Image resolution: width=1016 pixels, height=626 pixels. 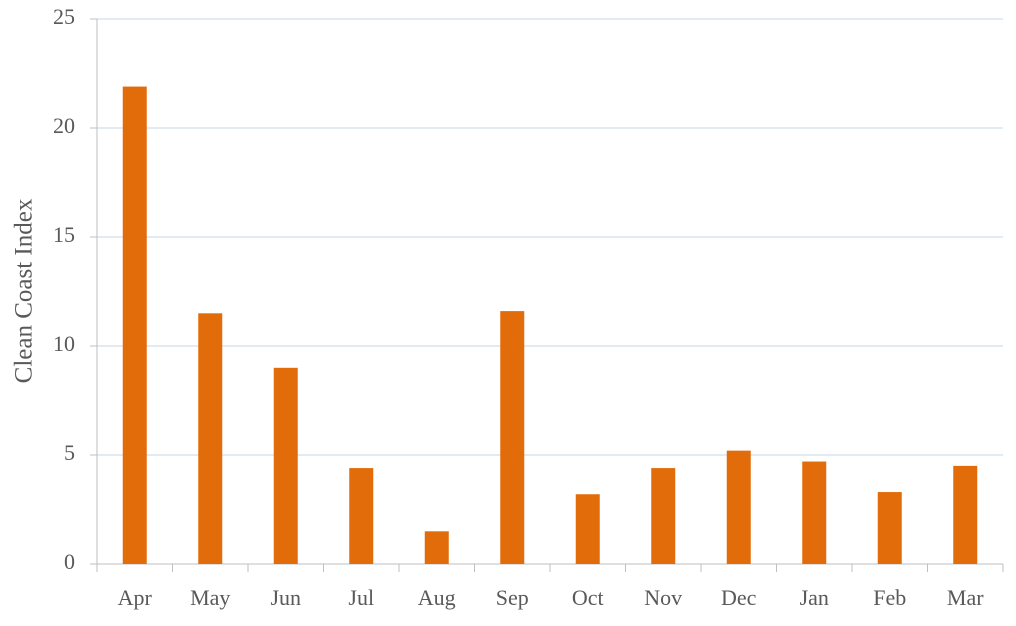 I want to click on x-tick-label: Dec, so click(x=739, y=597).